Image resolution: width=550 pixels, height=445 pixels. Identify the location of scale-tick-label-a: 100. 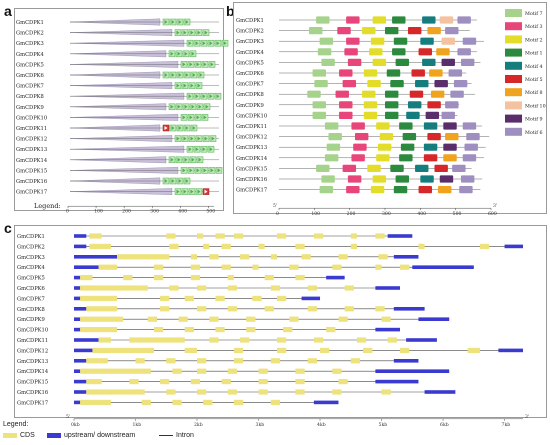
(98, 212).